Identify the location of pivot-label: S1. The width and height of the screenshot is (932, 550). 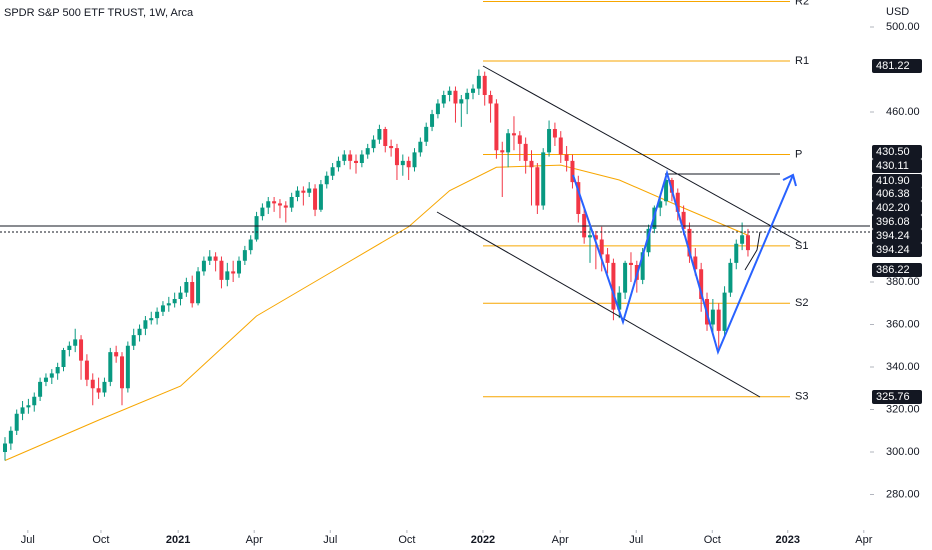
(801, 246).